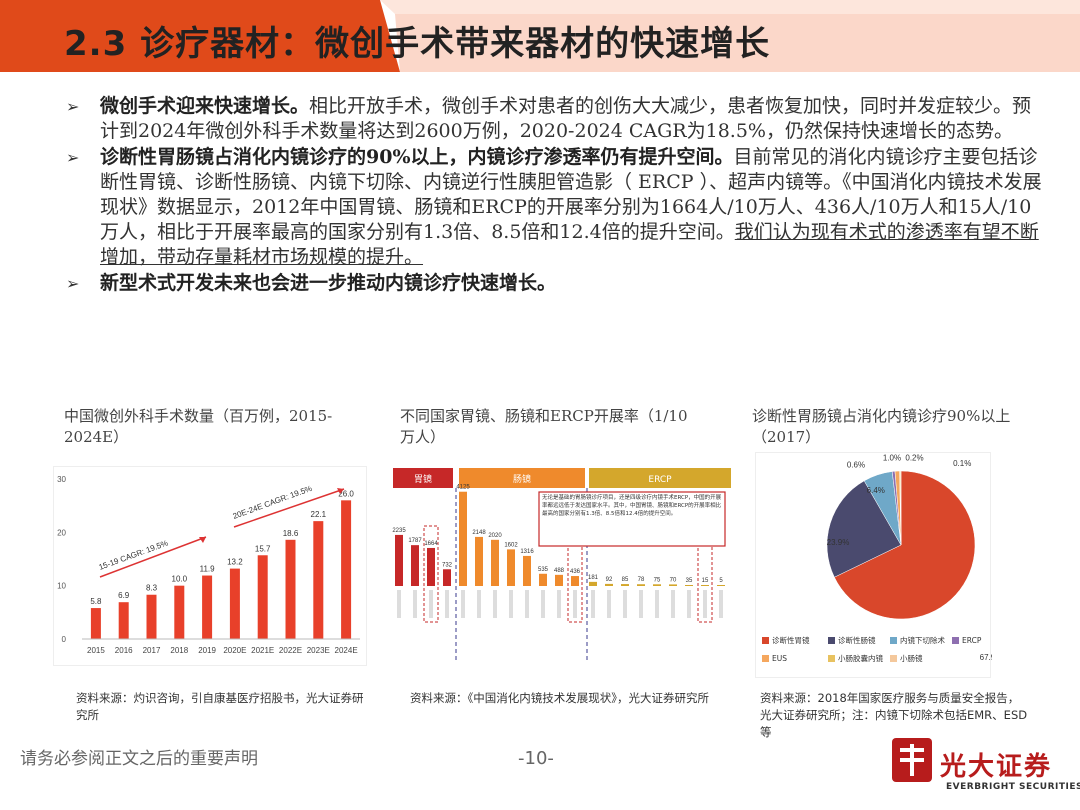 The image size is (1080, 810). I want to click on chart2-value-label: 2148, so click(479, 533).